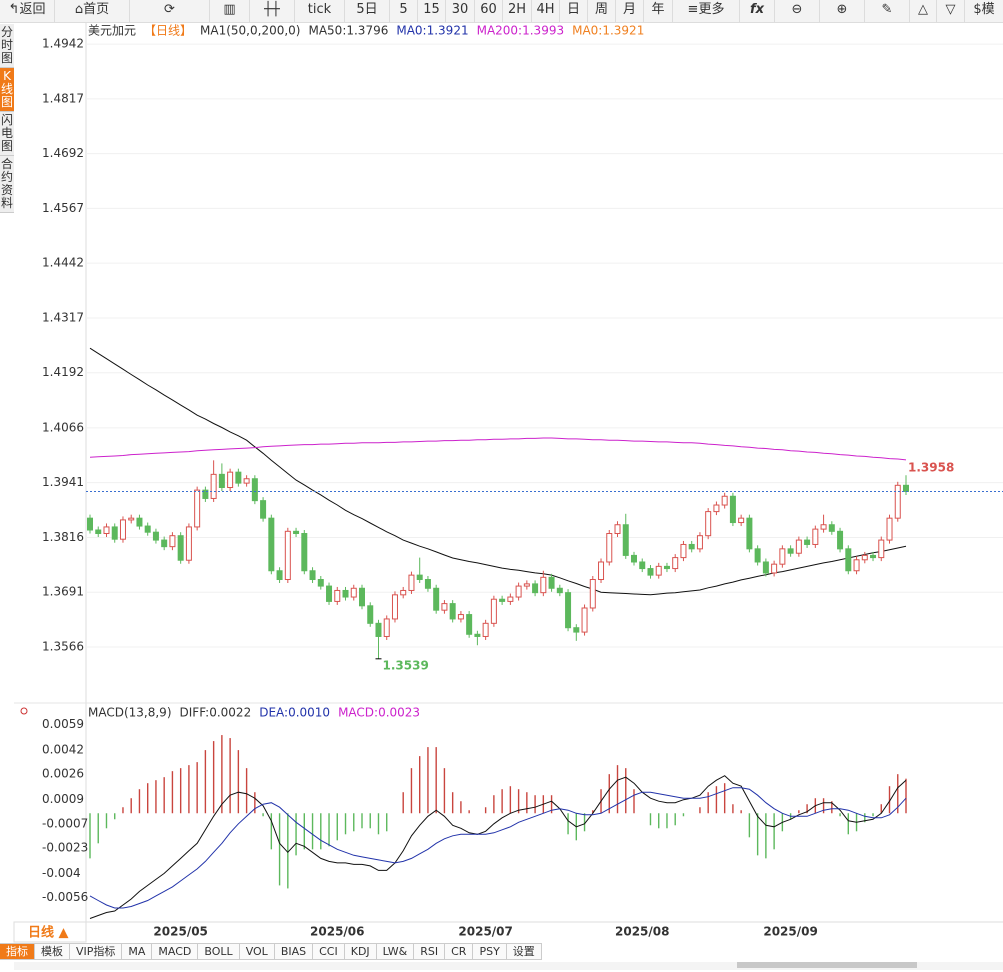  What do you see at coordinates (17, 951) in the screenshot?
I see `indicator-tab: 指标` at bounding box center [17, 951].